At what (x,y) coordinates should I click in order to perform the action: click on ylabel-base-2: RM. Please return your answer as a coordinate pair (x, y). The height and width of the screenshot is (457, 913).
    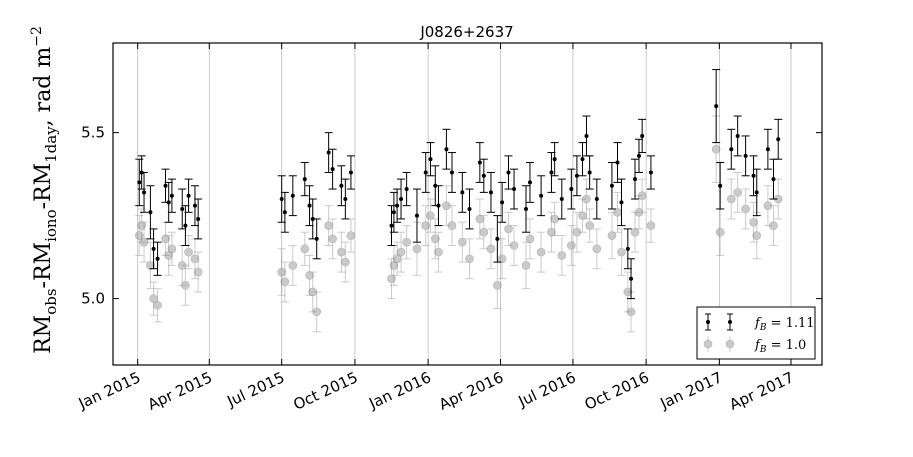
    Looking at the image, I should click on (43, 261).